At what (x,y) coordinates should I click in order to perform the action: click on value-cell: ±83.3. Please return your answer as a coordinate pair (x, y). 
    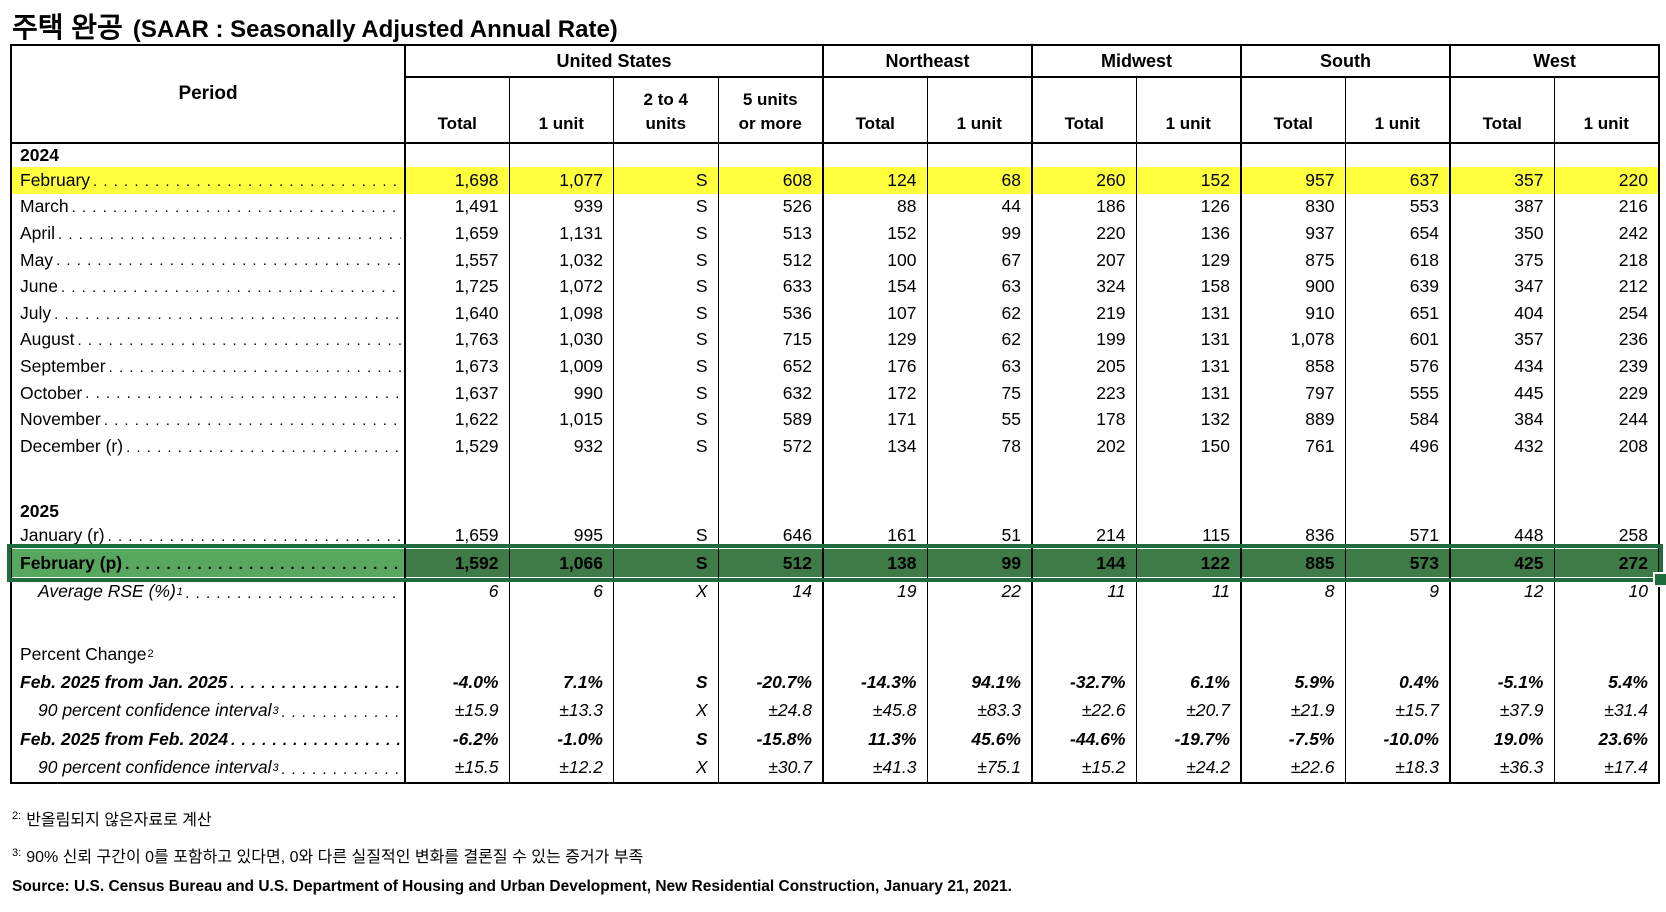
    Looking at the image, I should click on (979, 711).